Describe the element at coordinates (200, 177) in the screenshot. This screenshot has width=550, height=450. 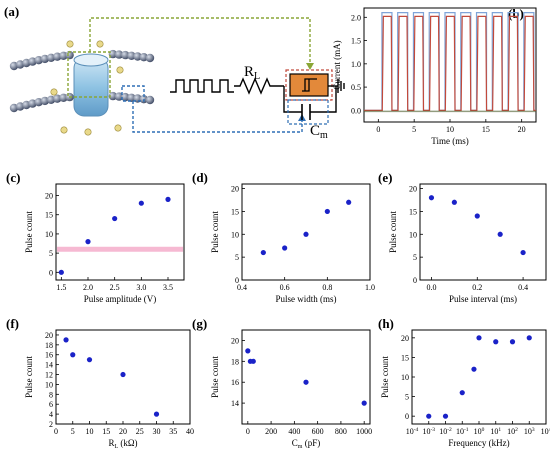
I see `panel-label-d: (d)` at that location.